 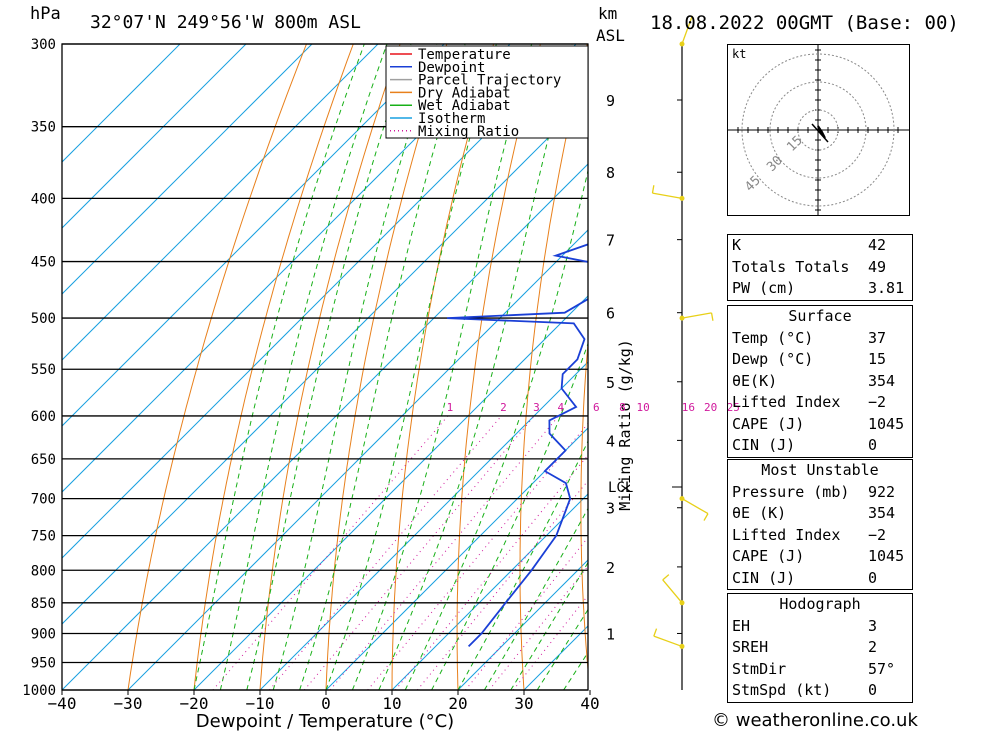 What do you see at coordinates (610, 173) in the screenshot?
I see `height-tick-label: 8` at bounding box center [610, 173].